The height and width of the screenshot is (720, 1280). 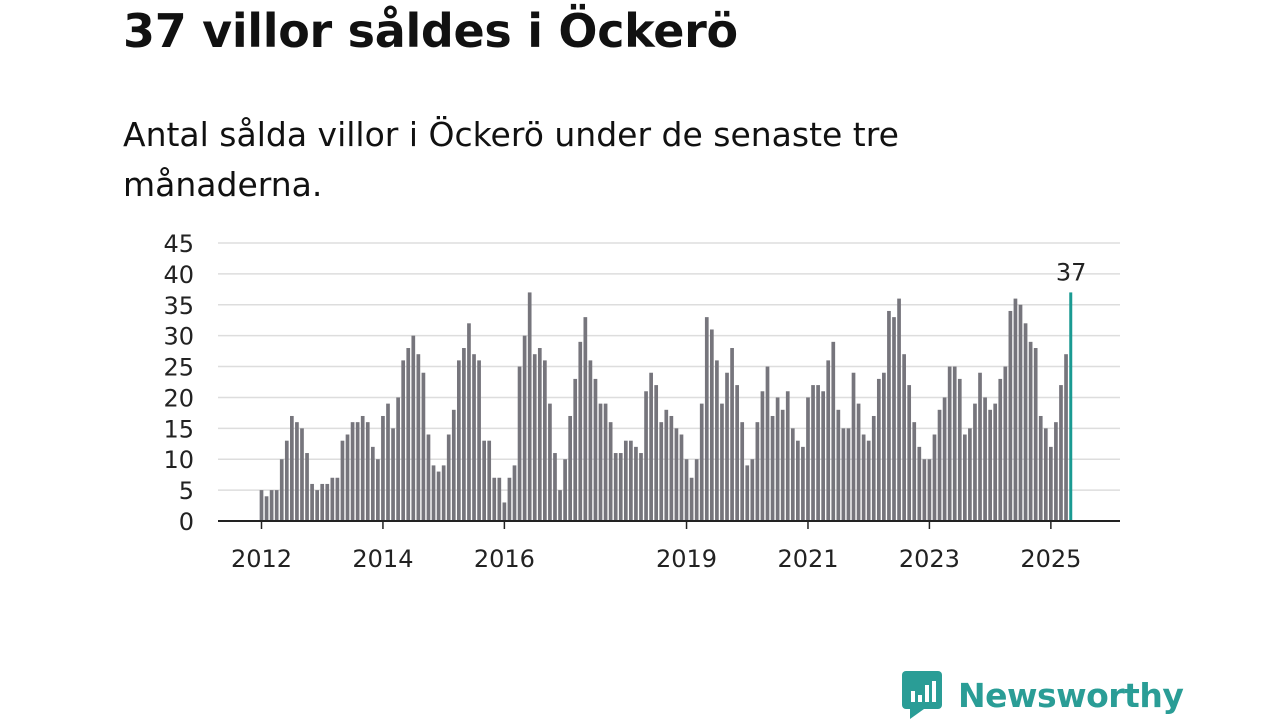 I want to click on y-tick-label: 40, so click(x=178, y=275).